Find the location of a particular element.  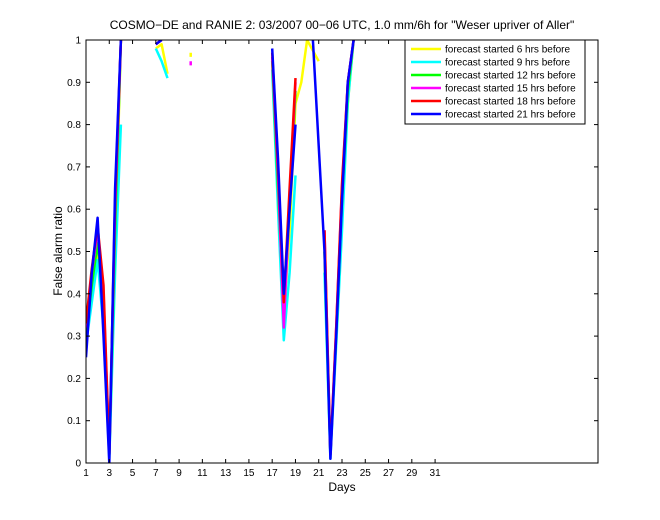

x-tick-label: 23 is located at coordinates (342, 473).